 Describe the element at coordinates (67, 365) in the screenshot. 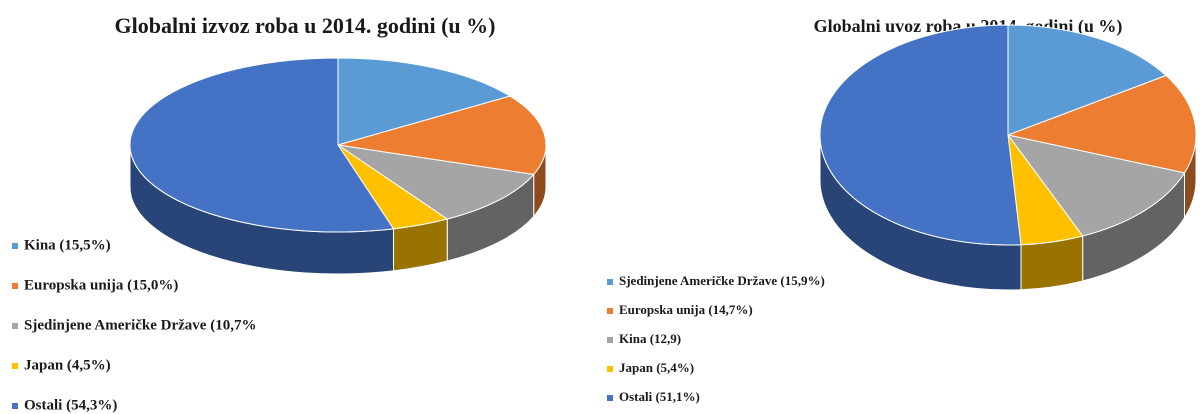

I see `legend-label: Japan (4,5%)` at that location.